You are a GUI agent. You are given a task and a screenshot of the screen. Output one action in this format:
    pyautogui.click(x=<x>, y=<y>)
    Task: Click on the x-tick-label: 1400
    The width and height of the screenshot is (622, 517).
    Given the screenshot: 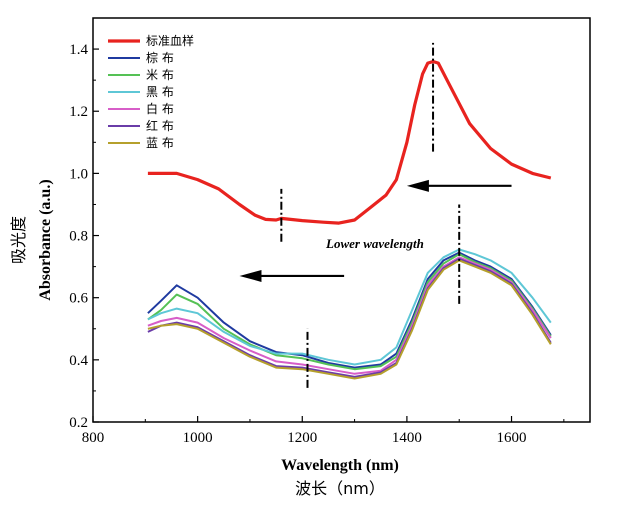 What is the action you would take?
    pyautogui.click(x=407, y=438)
    